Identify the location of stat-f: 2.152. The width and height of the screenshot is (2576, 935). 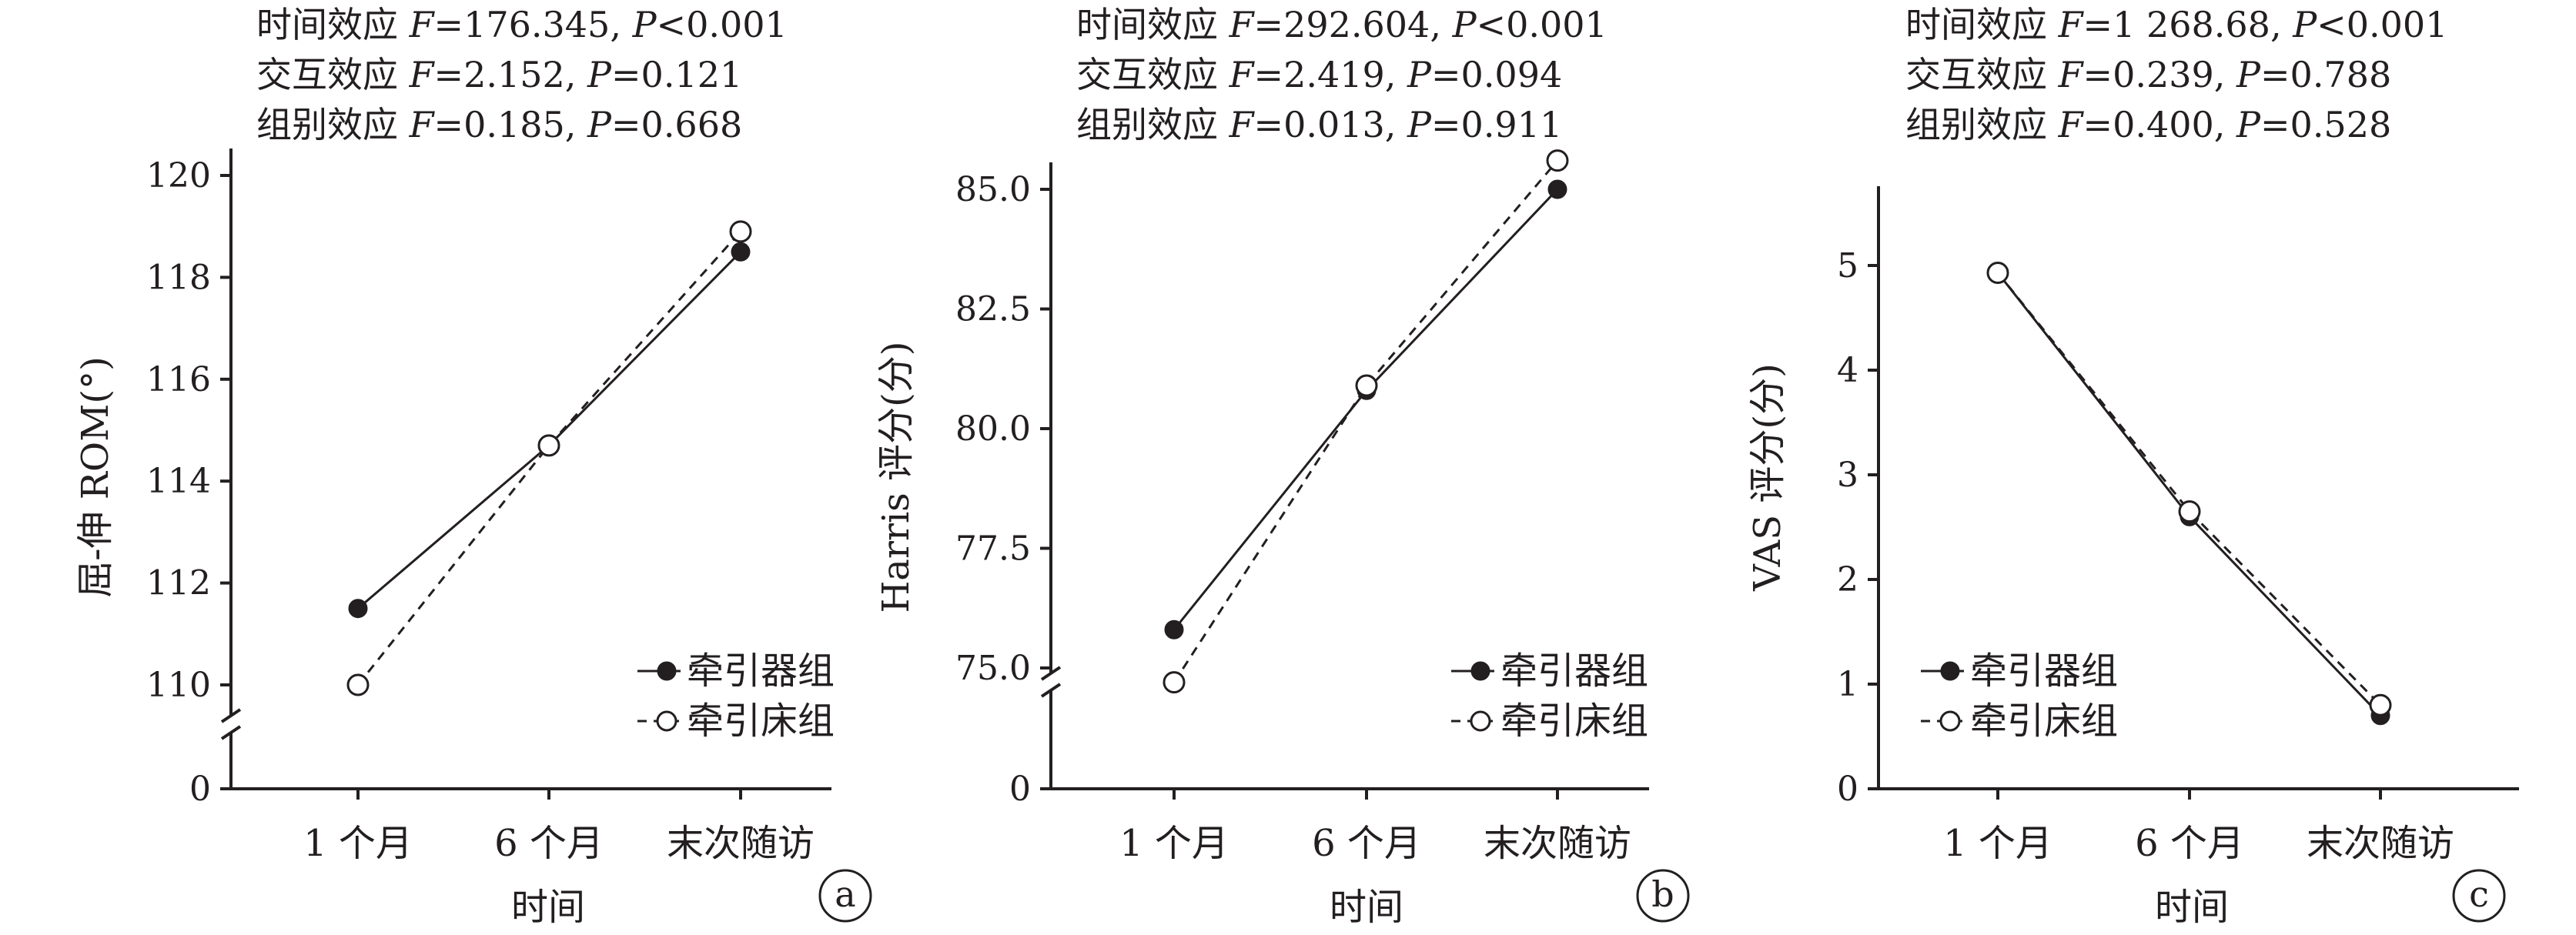
(514, 74).